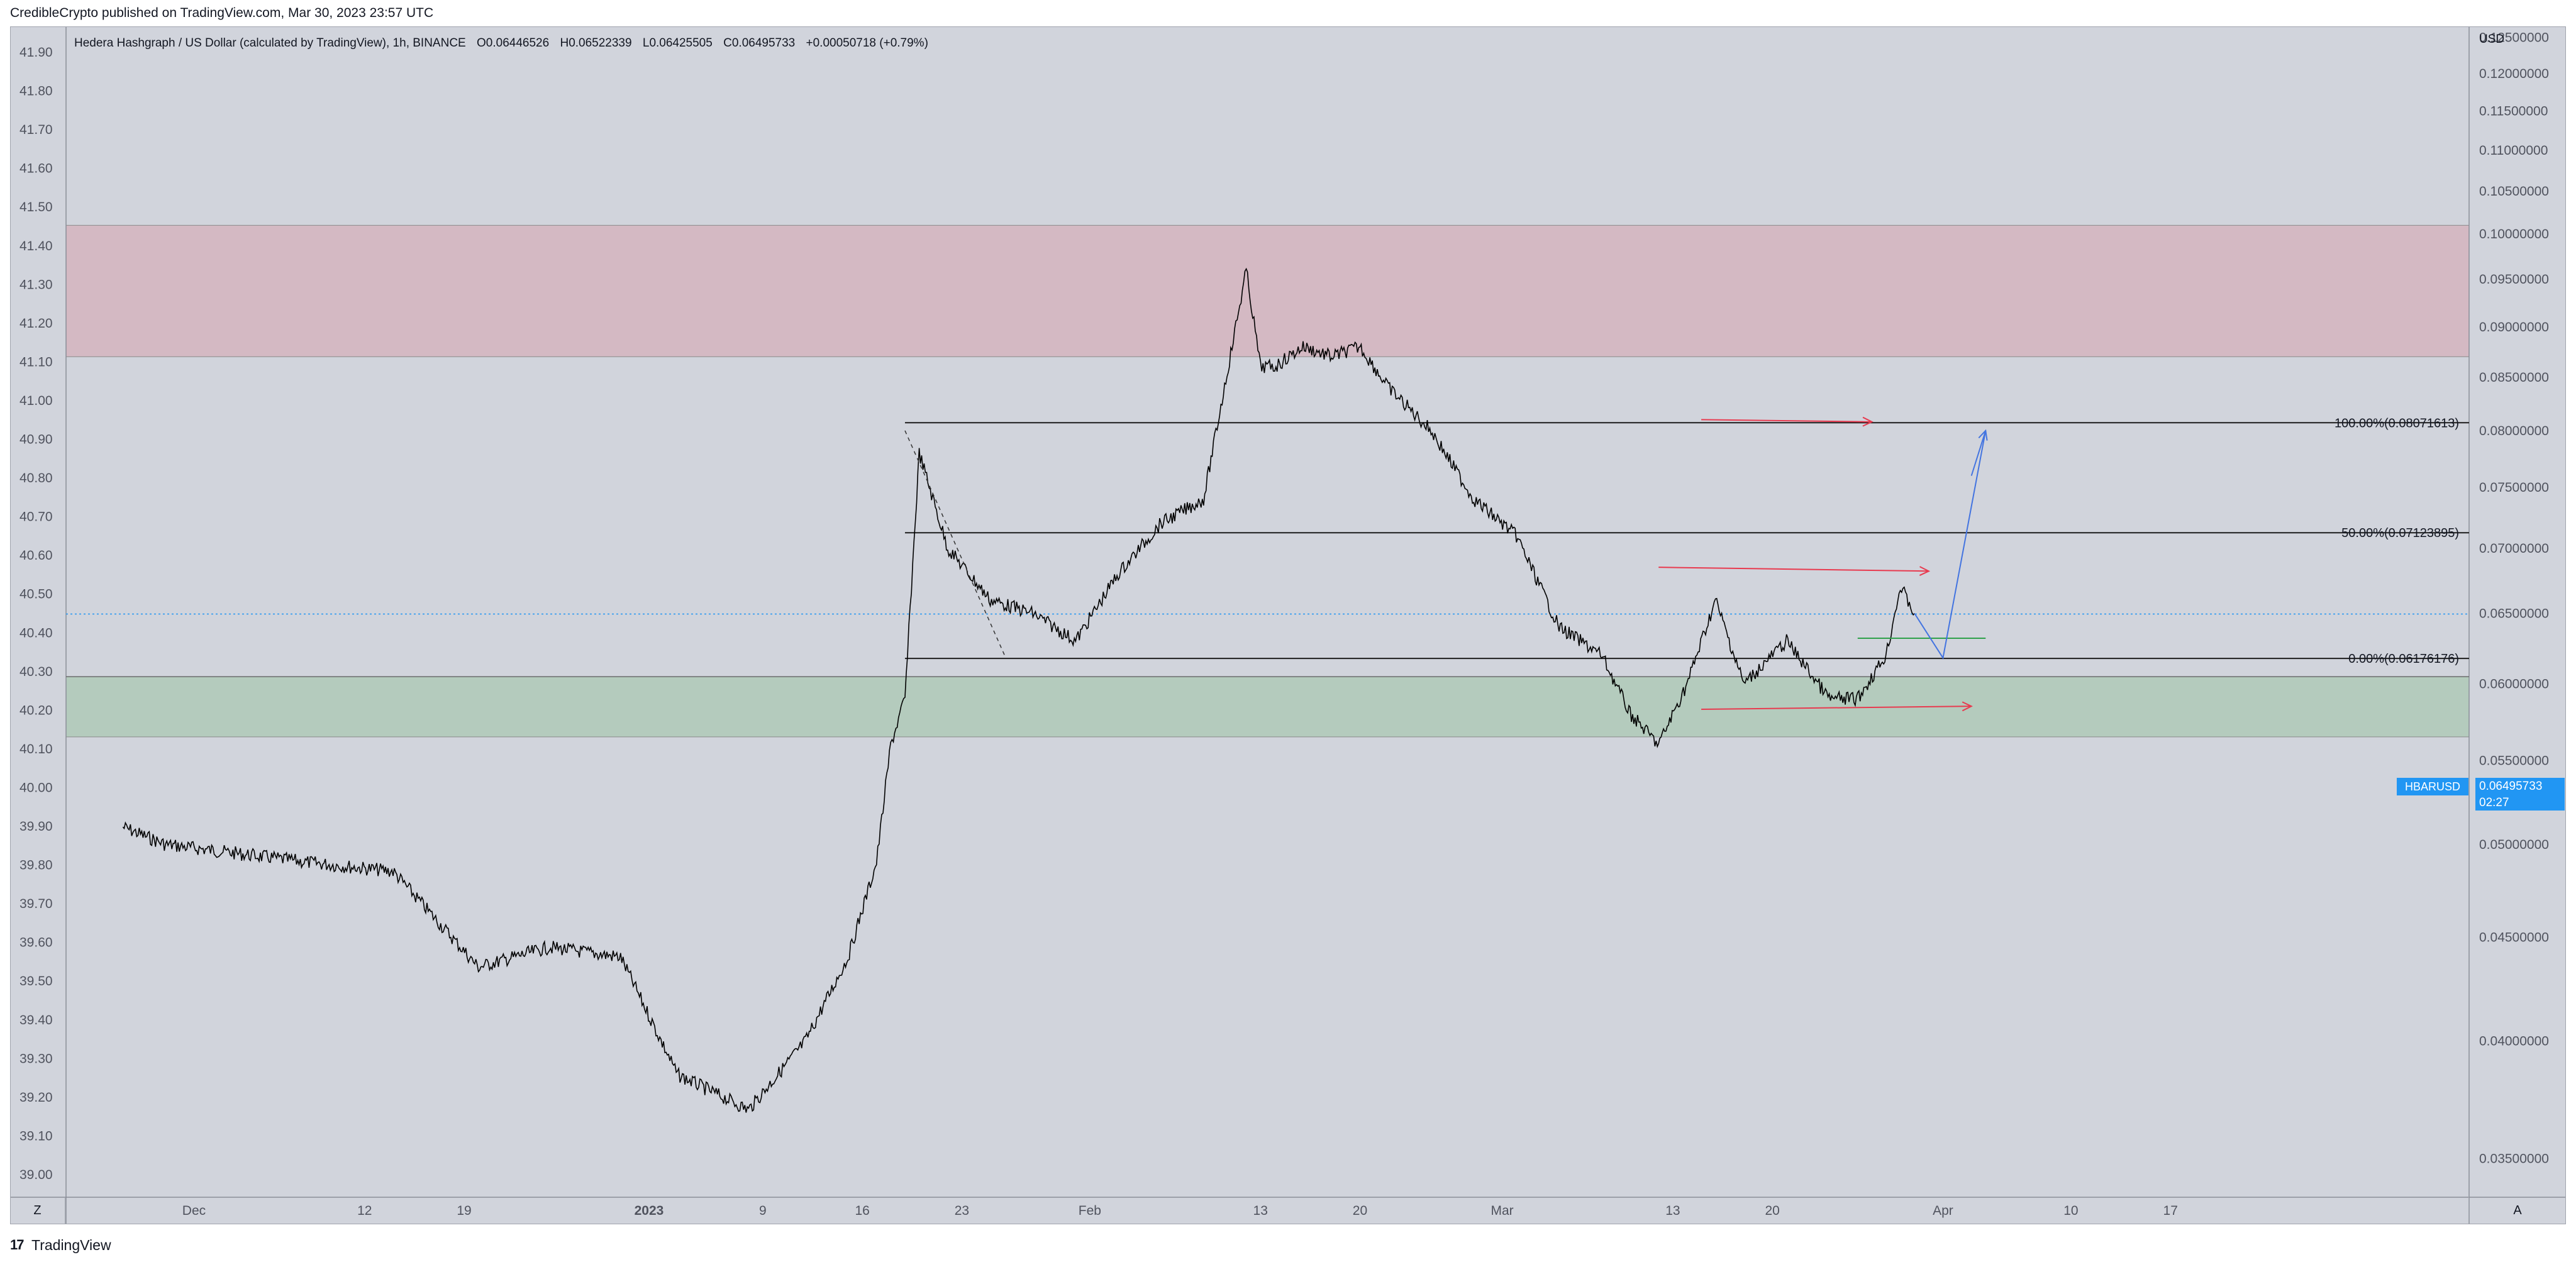 This screenshot has height=1262, width=2576. Describe the element at coordinates (600, 43) in the screenshot. I see `high-value: 0.06522339` at that location.